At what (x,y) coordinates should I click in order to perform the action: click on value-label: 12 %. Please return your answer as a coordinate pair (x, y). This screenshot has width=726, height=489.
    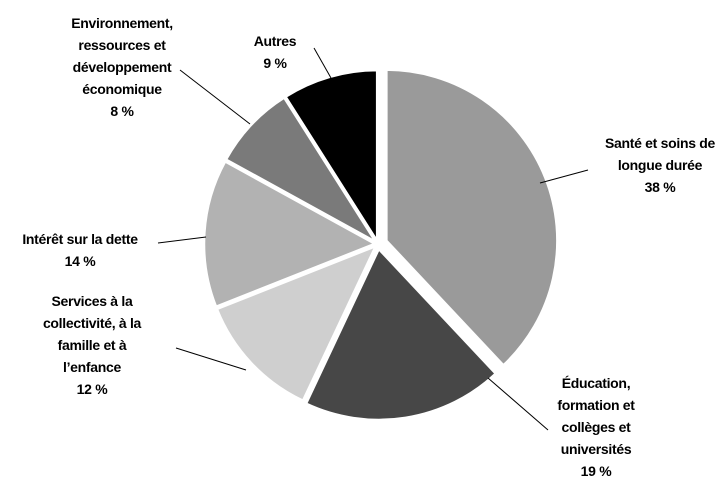
    Looking at the image, I should click on (92, 389).